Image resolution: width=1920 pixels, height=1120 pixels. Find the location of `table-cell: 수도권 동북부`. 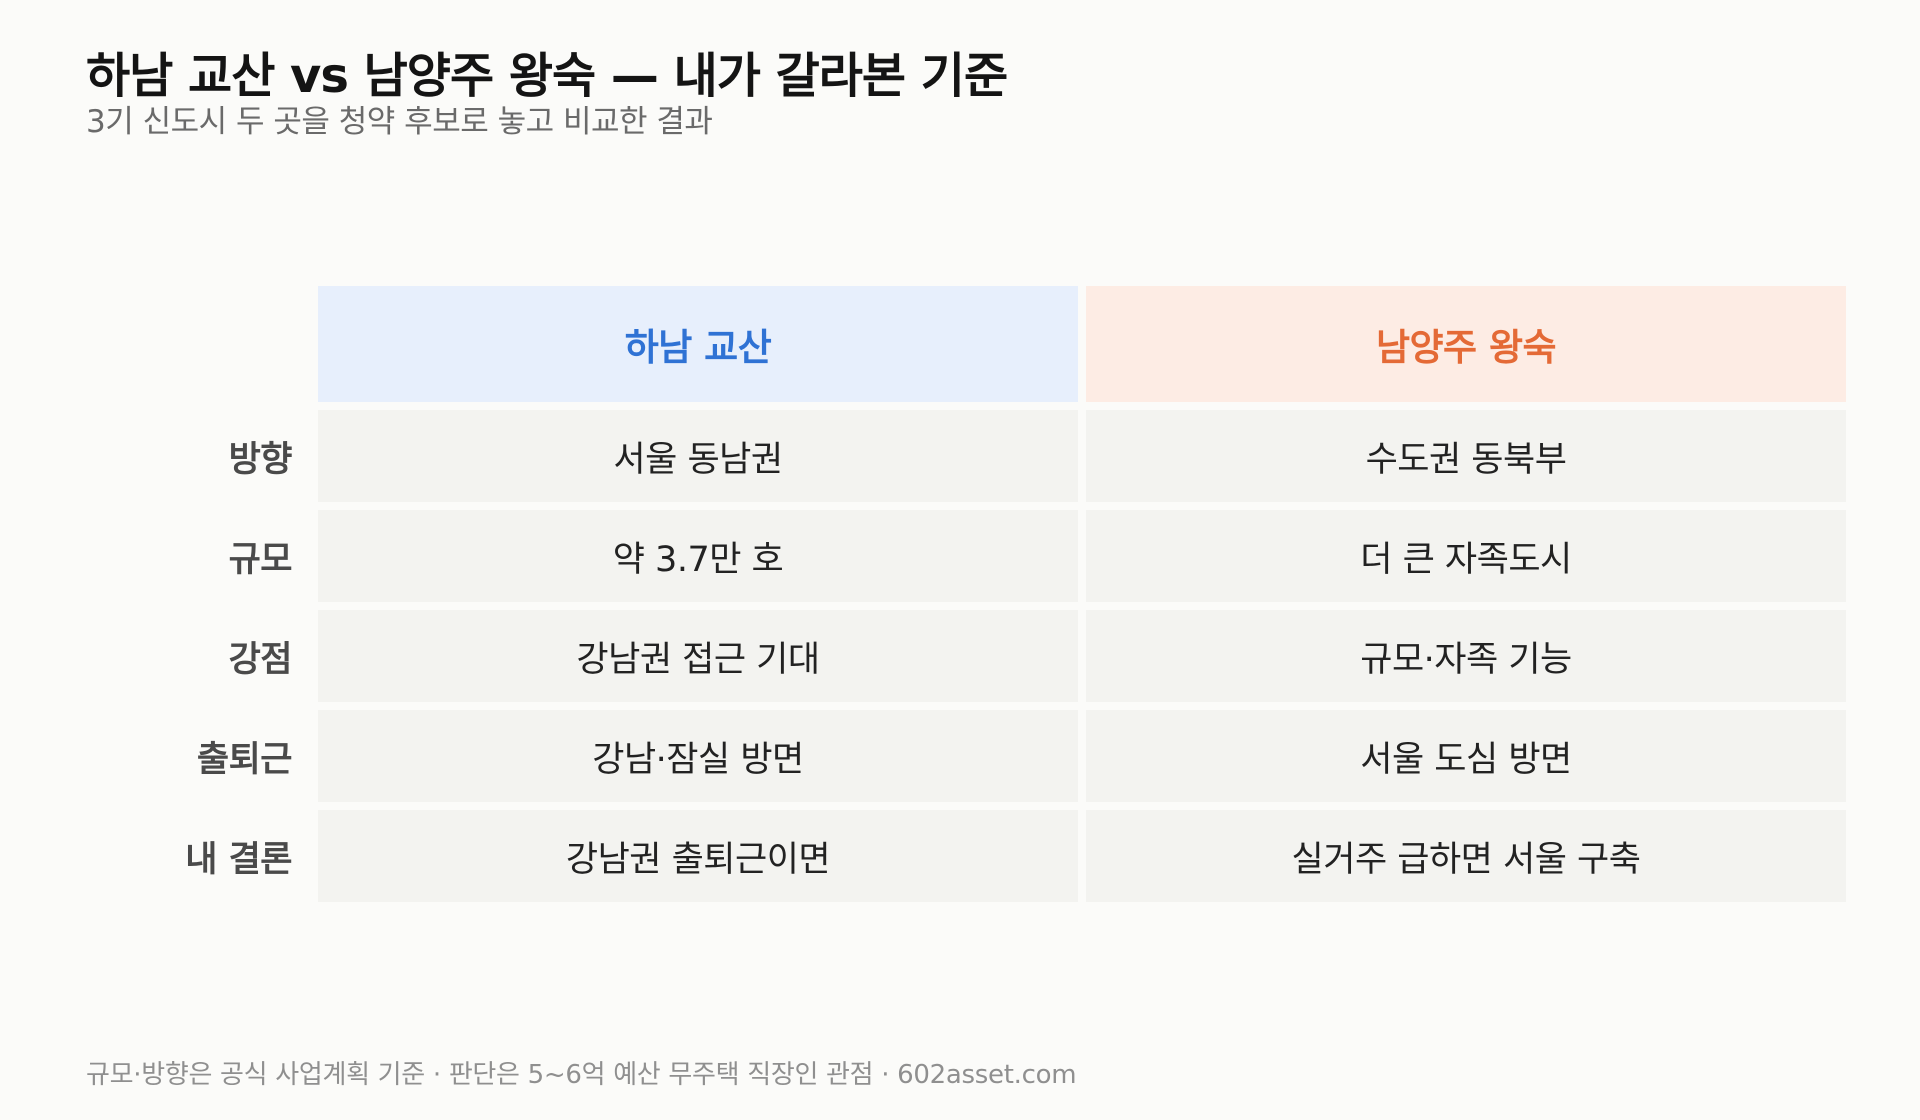

table-cell: 수도권 동북부 is located at coordinates (1466, 456).